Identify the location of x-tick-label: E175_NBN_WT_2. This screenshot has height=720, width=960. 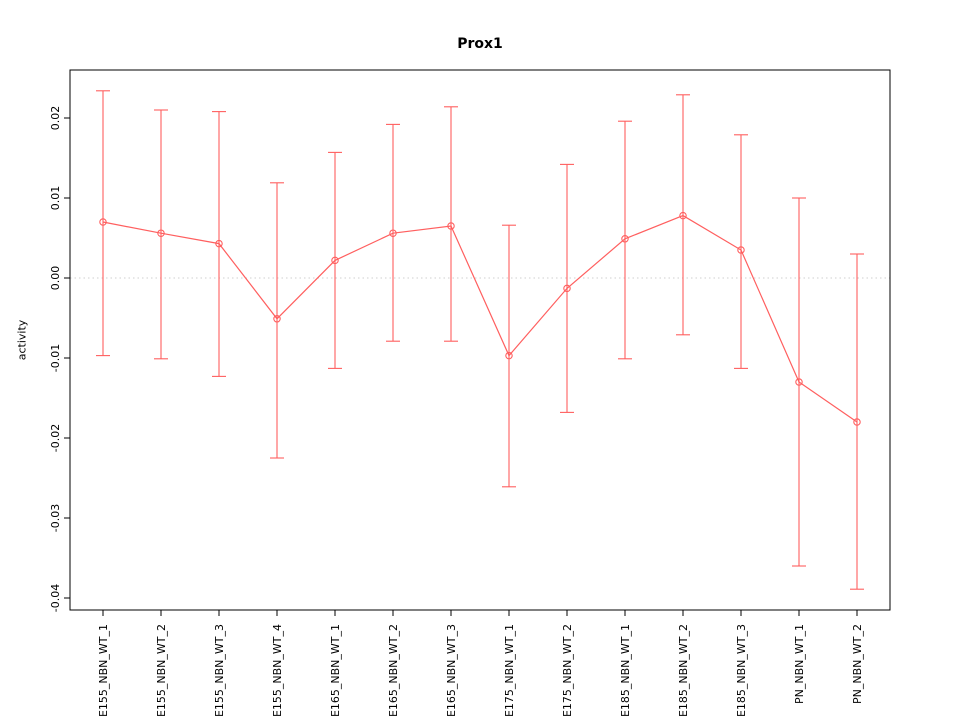
(567, 670).